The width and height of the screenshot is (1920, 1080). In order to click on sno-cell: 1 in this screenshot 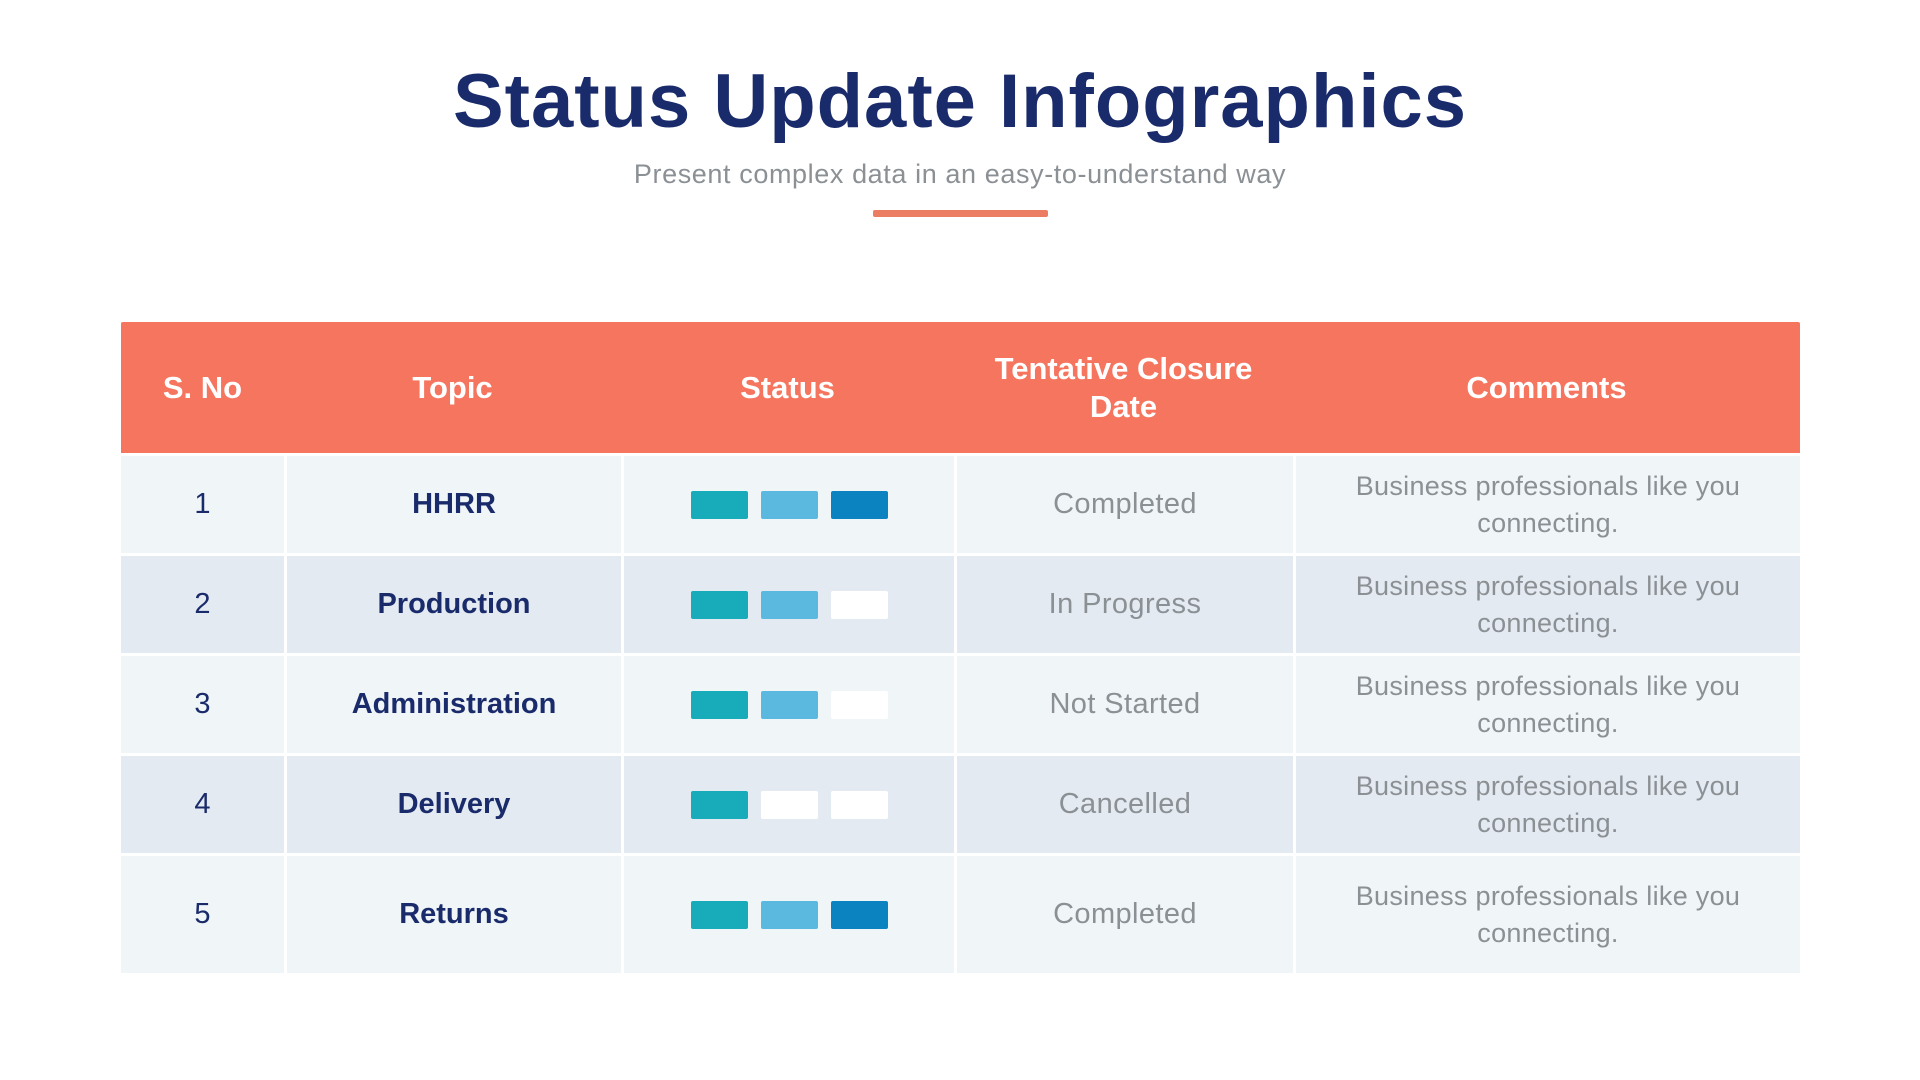, I will do `click(202, 503)`.